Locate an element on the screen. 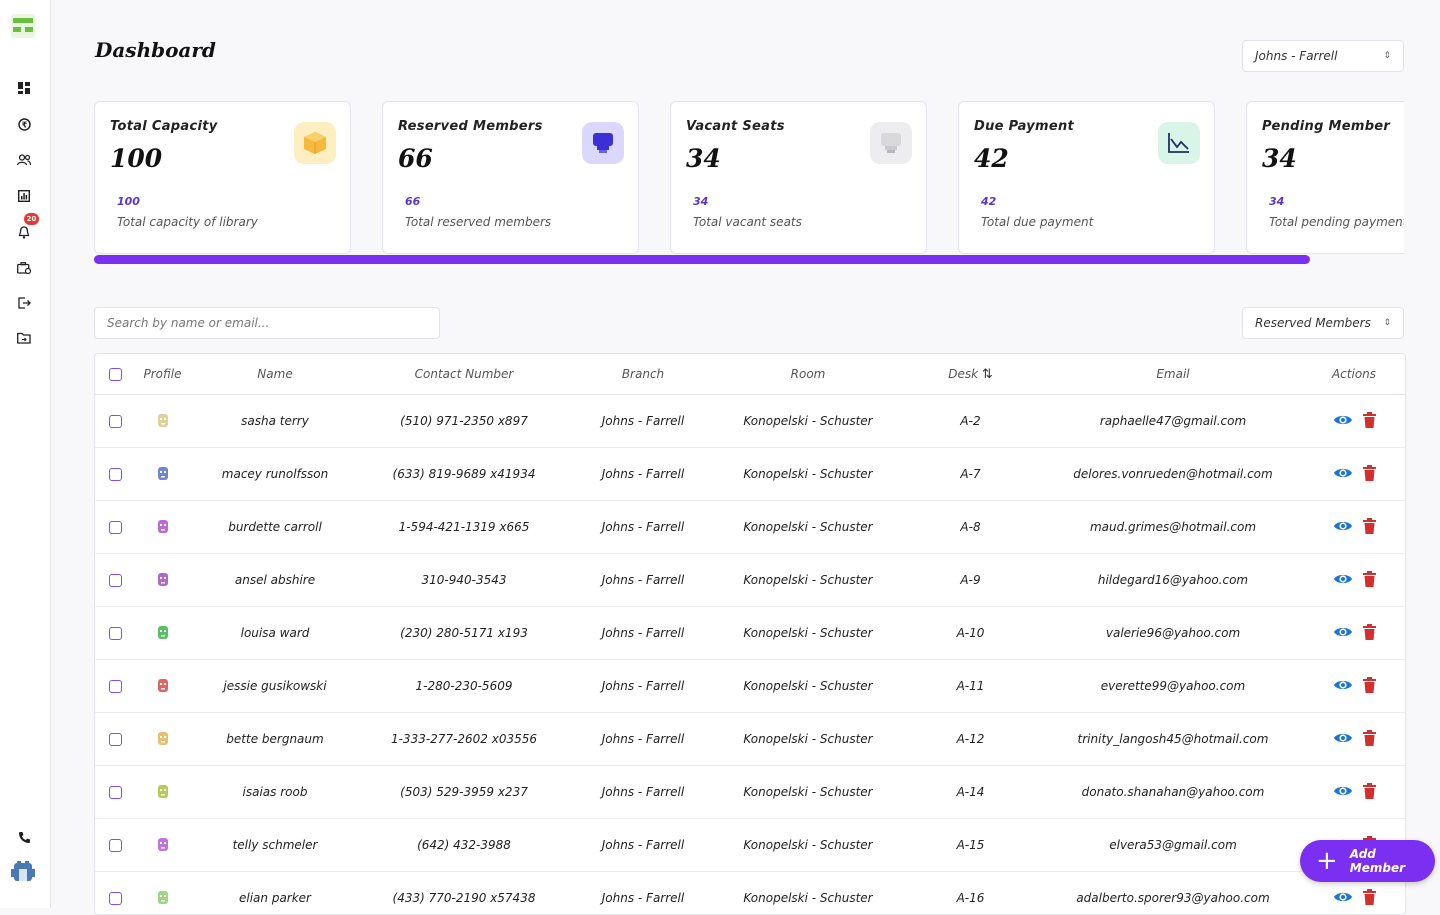 The image size is (1440, 915). row-contact: (433) 770-2190 x57438 is located at coordinates (464, 893).